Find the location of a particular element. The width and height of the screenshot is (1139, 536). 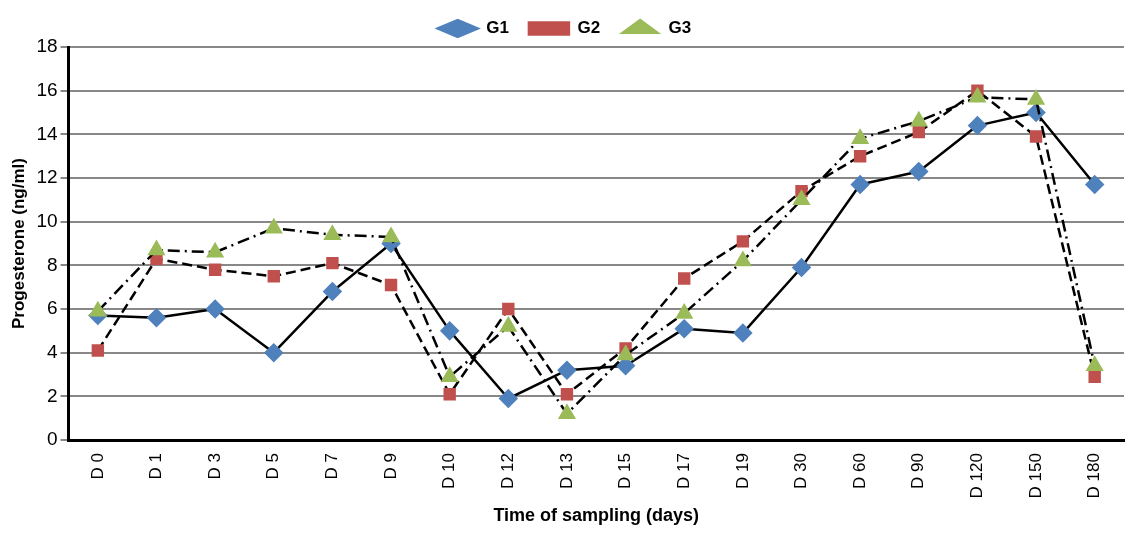

x-tick-label: D 90 is located at coordinates (918, 471).